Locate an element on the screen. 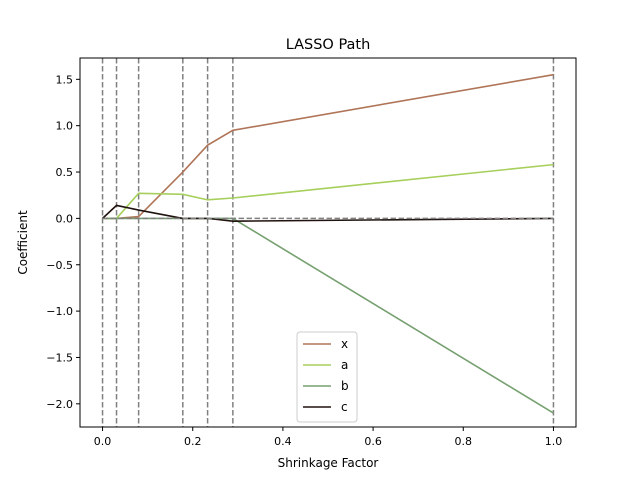  x-tick-label: 0.2 is located at coordinates (193, 441).